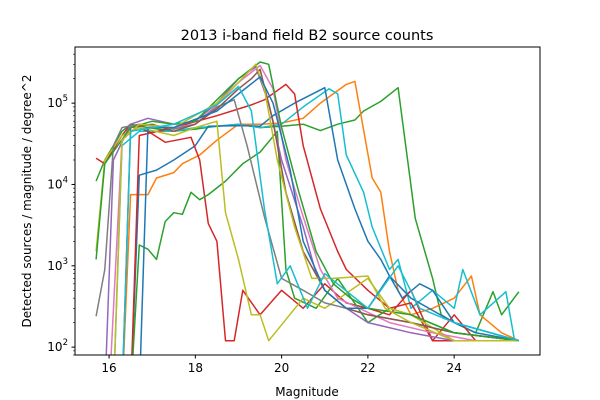 Image resolution: width=600 pixels, height=400 pixels. I want to click on x-tick-label: 22, so click(367, 368).